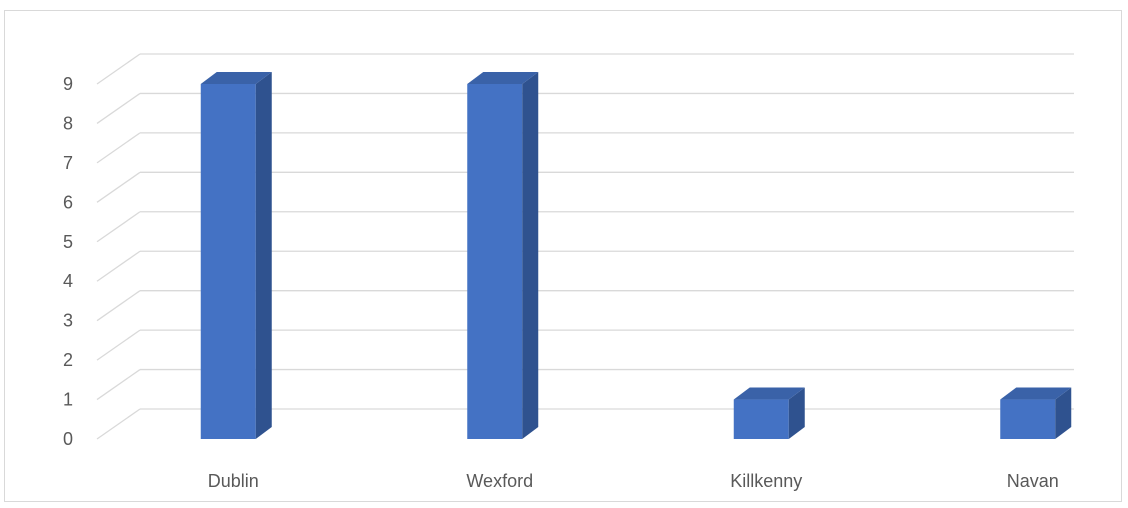 The height and width of the screenshot is (508, 1128). What do you see at coordinates (68, 163) in the screenshot?
I see `y-tick-label: 7` at bounding box center [68, 163].